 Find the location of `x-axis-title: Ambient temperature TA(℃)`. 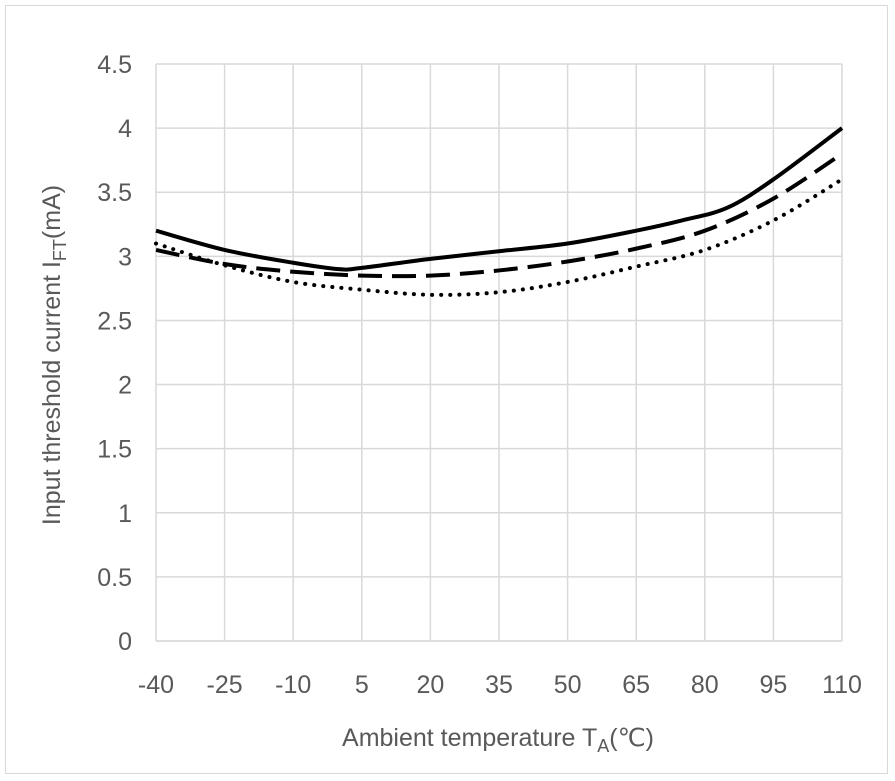

x-axis-title: Ambient temperature TA(℃) is located at coordinates (498, 740).